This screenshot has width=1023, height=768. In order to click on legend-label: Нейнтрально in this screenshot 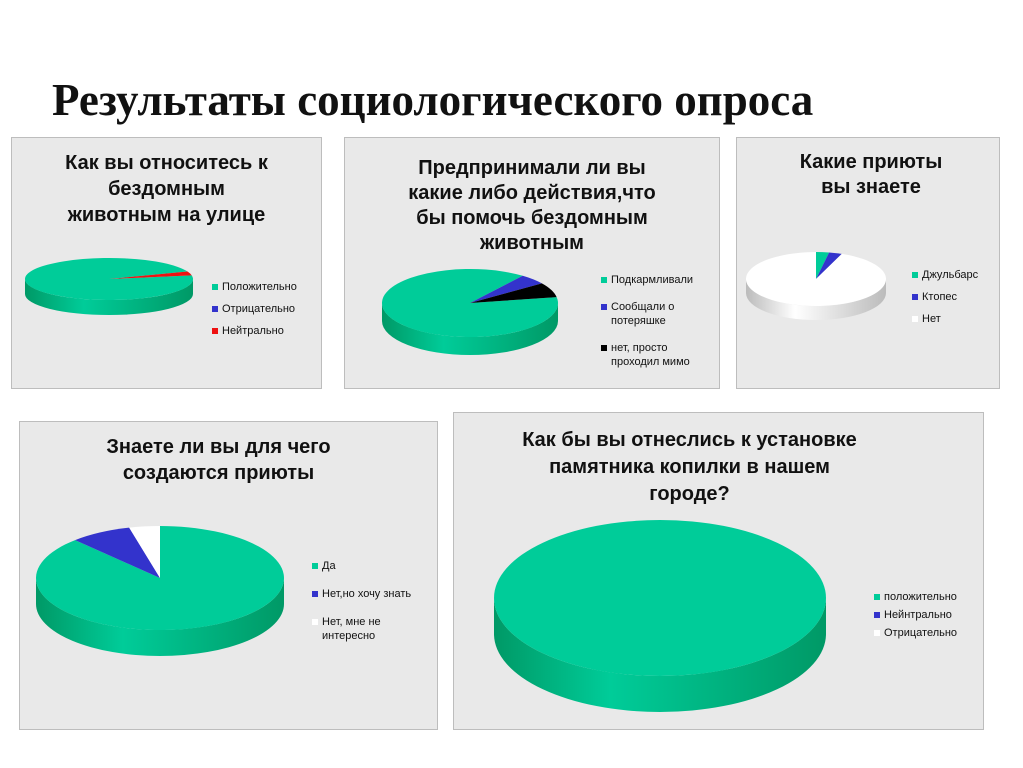, I will do `click(918, 615)`.